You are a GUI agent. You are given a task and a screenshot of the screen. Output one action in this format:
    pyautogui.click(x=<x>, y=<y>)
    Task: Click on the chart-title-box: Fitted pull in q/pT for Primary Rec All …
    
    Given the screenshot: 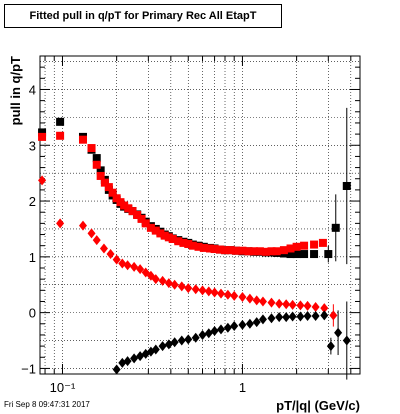 What is the action you would take?
    pyautogui.click(x=143, y=16)
    